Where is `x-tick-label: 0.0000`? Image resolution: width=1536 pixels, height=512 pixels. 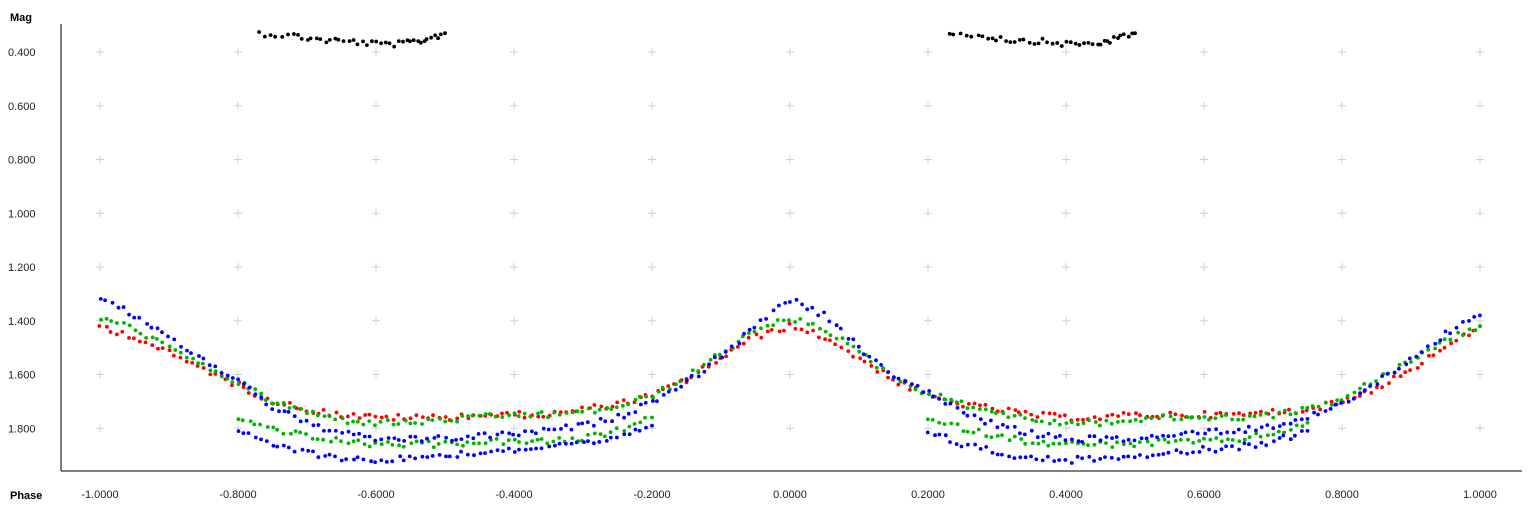
x-tick-label: 0.0000 is located at coordinates (790, 495).